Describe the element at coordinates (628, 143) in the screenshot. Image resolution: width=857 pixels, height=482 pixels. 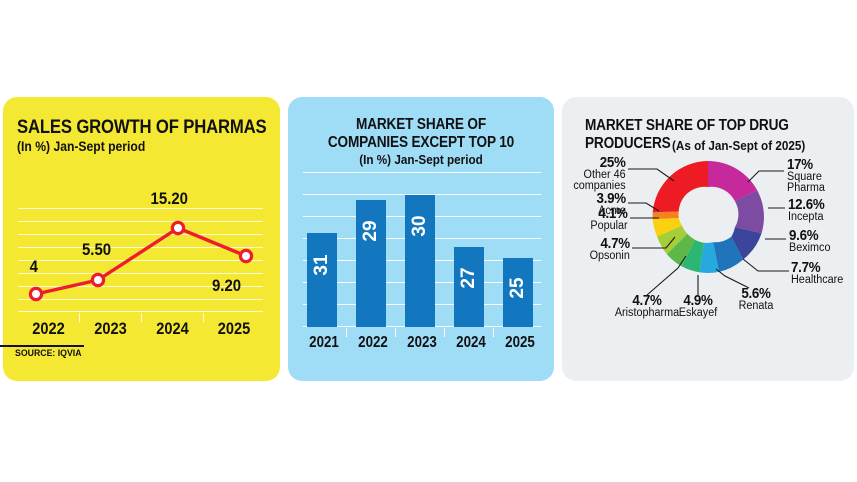
I see `producers-panel-title-line2: PRODUCERS` at that location.